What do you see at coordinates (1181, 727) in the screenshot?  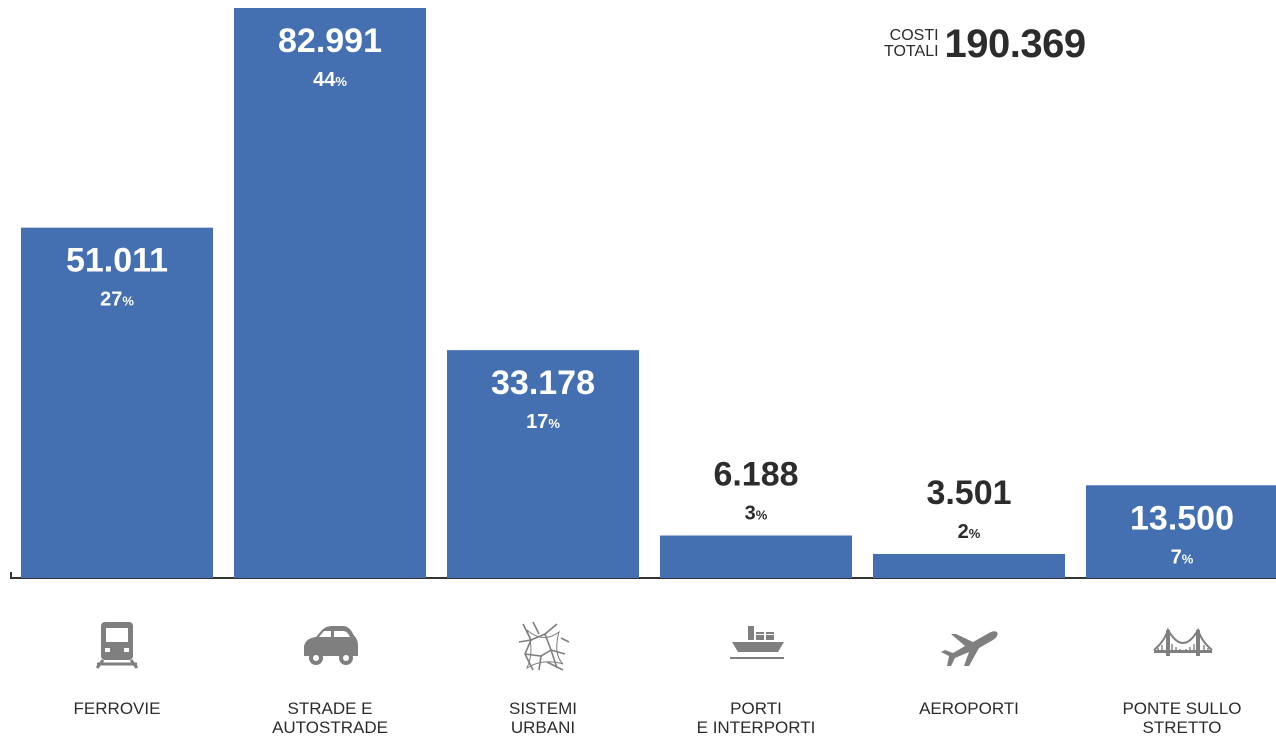 I see `category-label-line: STRETTO` at bounding box center [1181, 727].